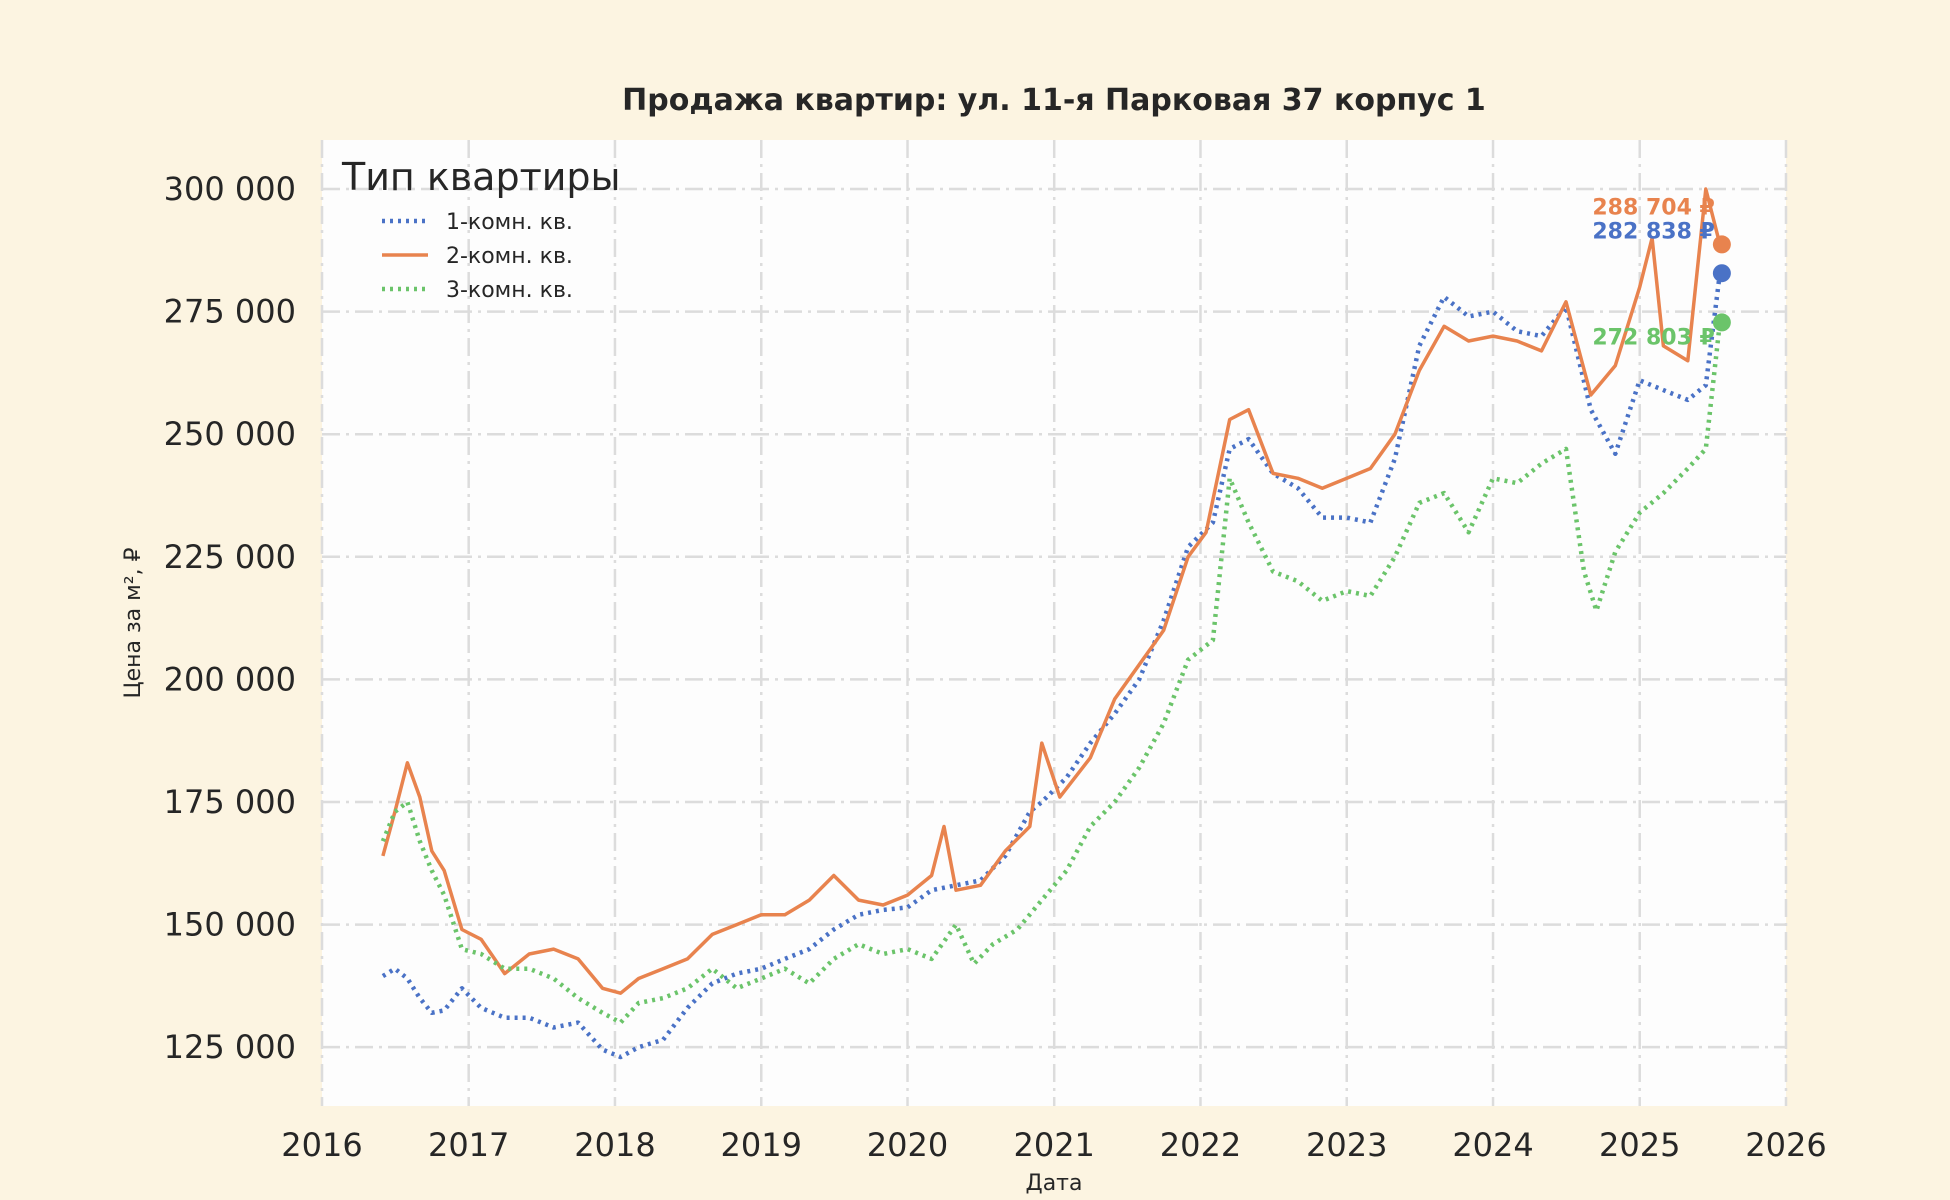  What do you see at coordinates (1492, 1145) in the screenshot?
I see `x-tick-label: 2024` at bounding box center [1492, 1145].